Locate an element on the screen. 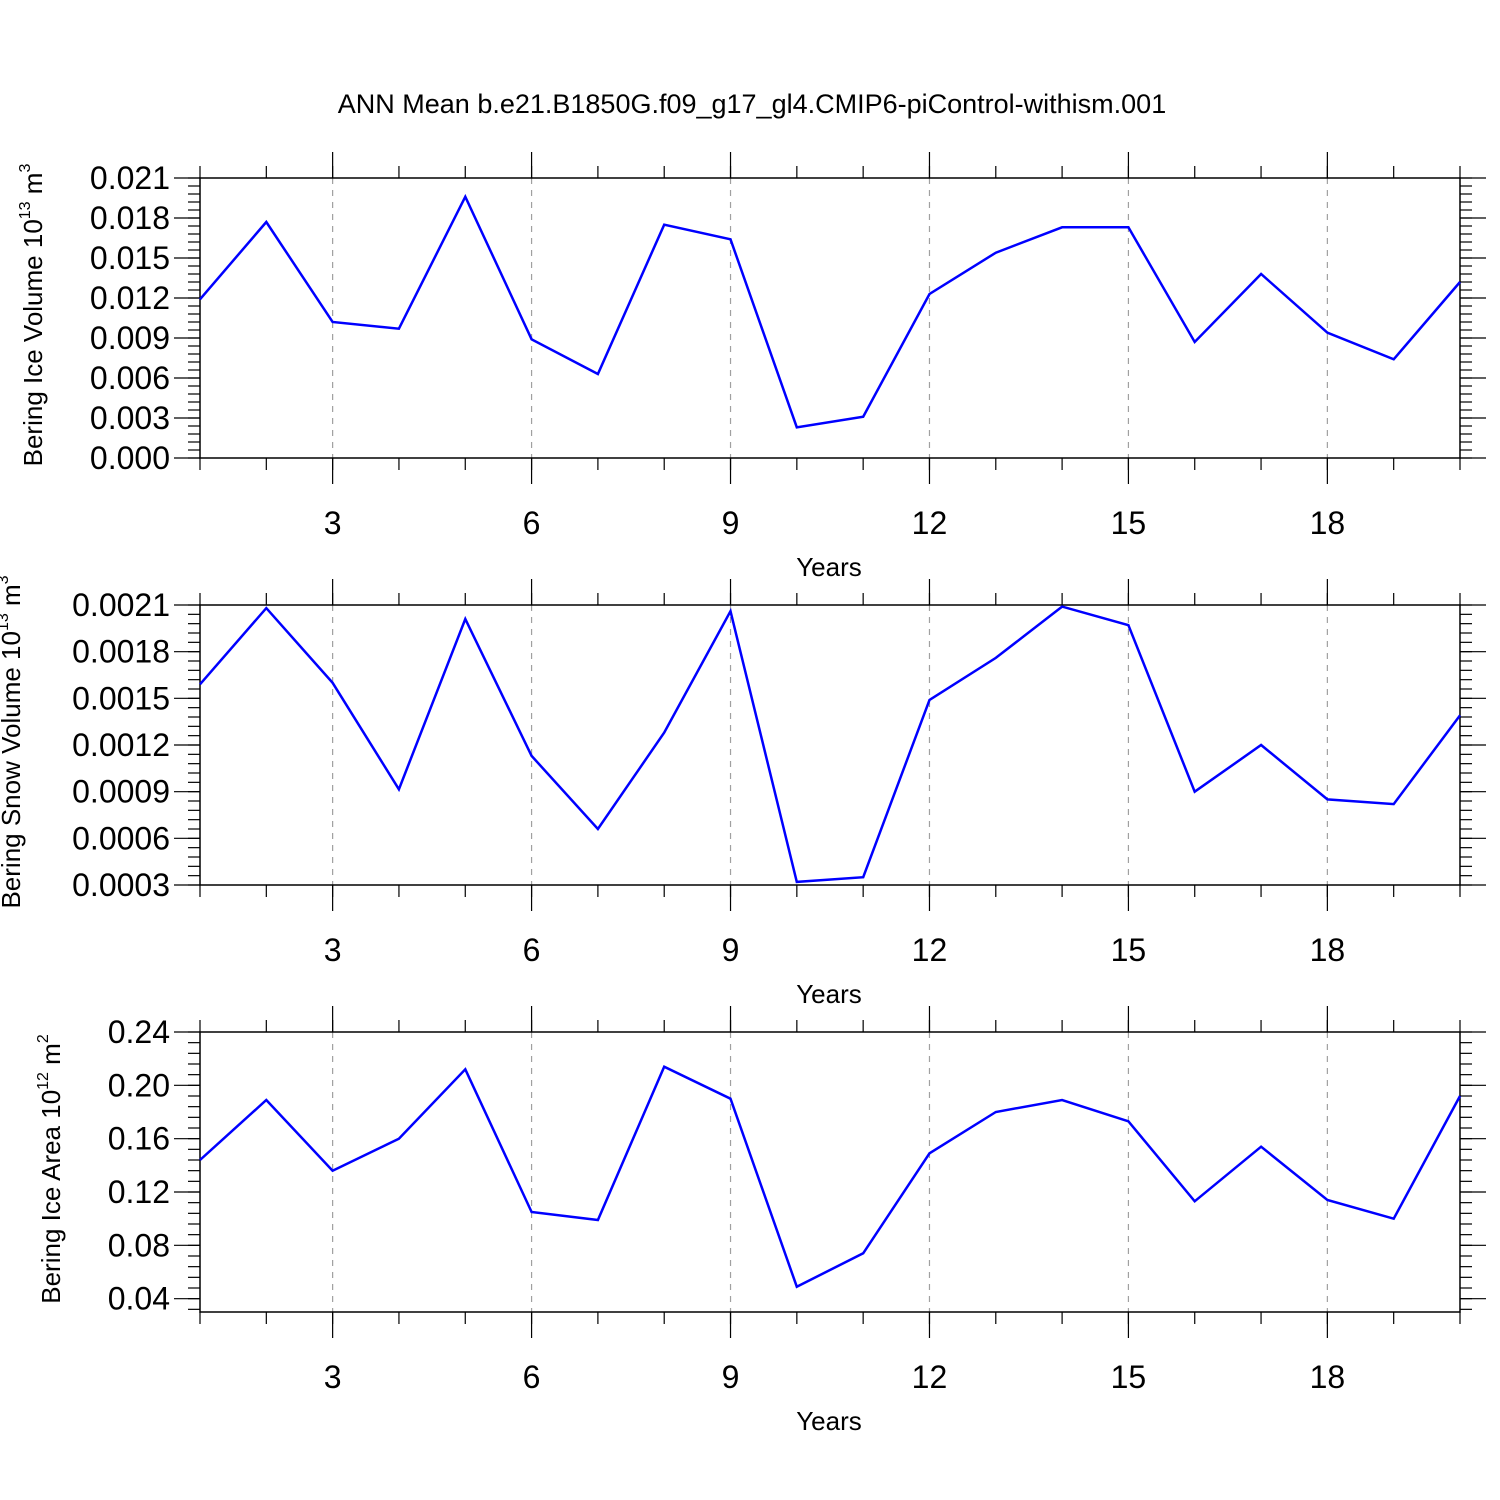  y-tick-label: 0.012 is located at coordinates (130, 298).